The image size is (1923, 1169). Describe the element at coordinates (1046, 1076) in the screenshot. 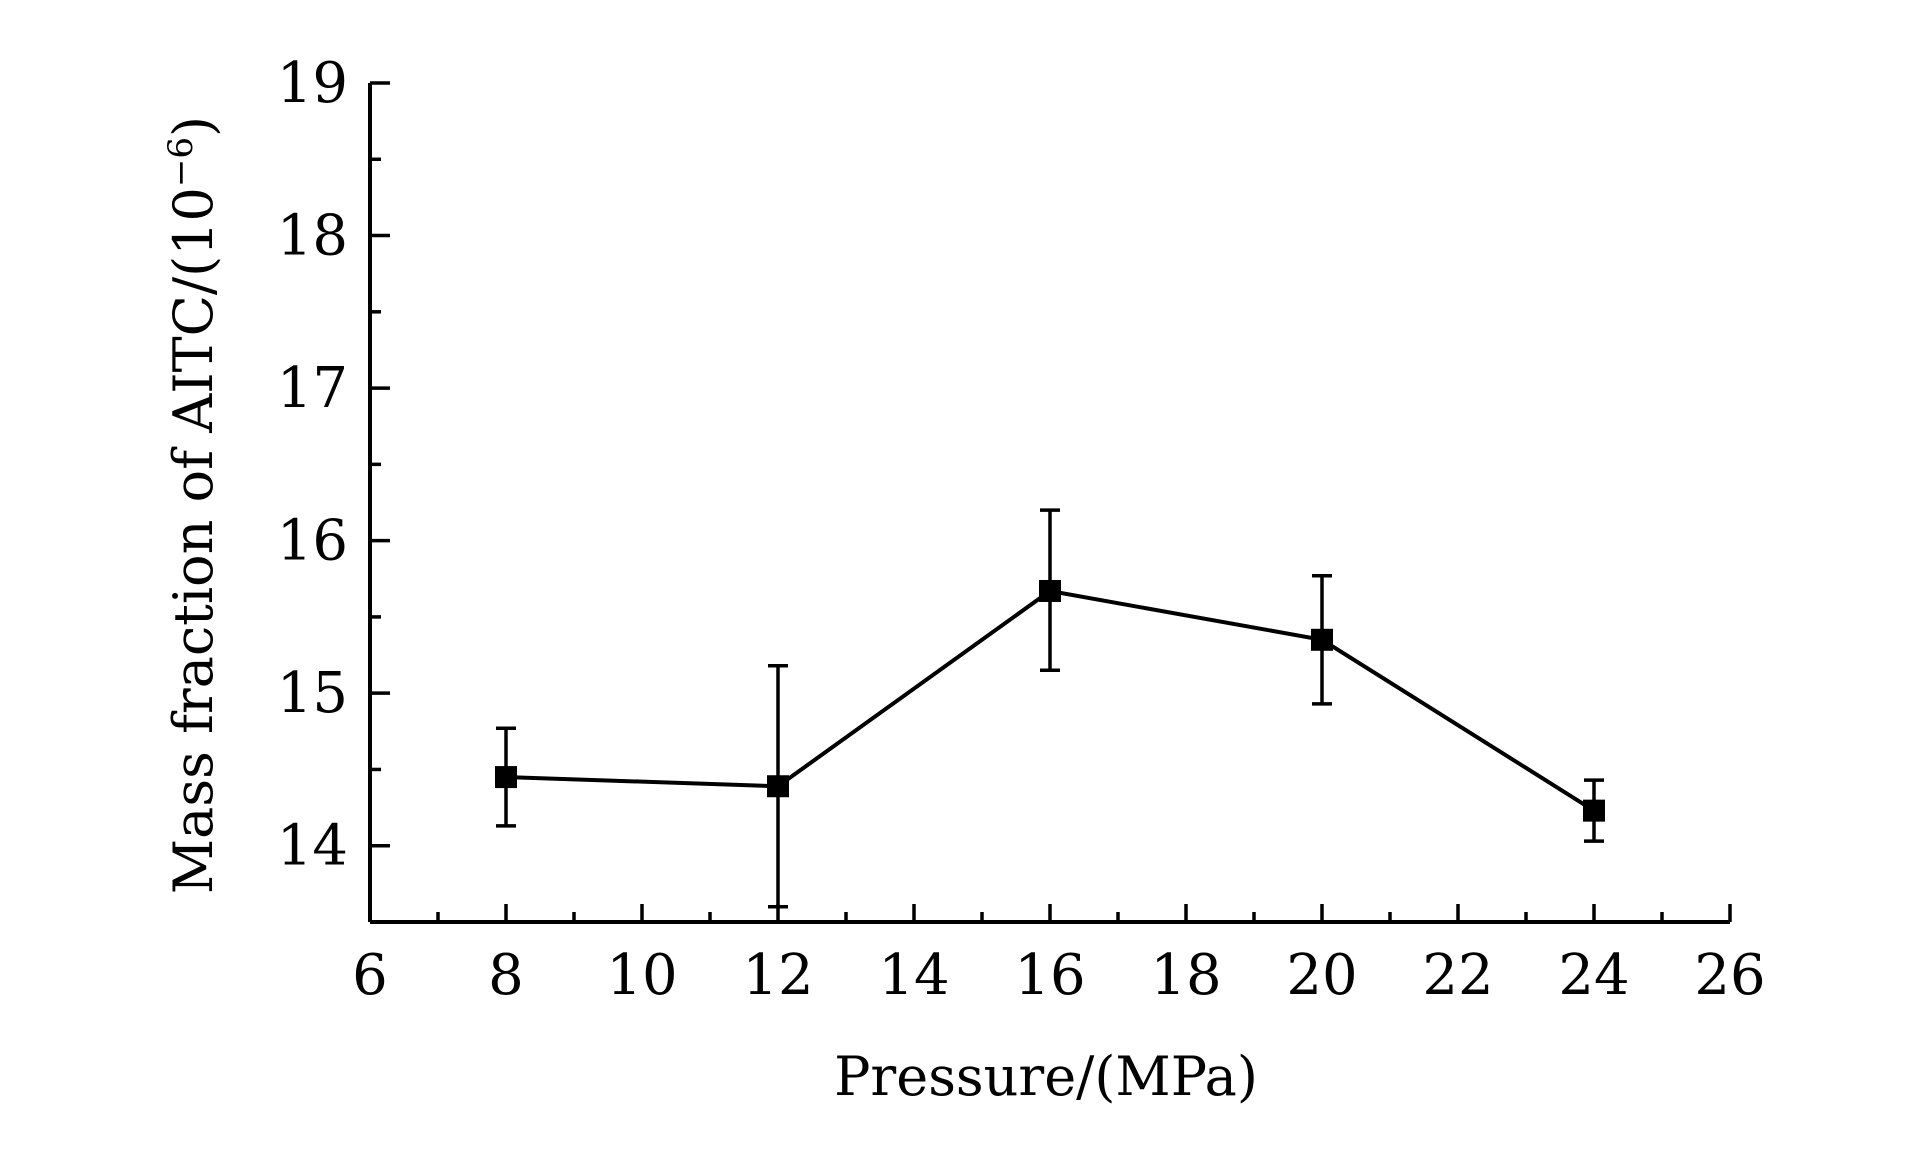

I see `x-axis-label: Pressure/(MPa)` at that location.